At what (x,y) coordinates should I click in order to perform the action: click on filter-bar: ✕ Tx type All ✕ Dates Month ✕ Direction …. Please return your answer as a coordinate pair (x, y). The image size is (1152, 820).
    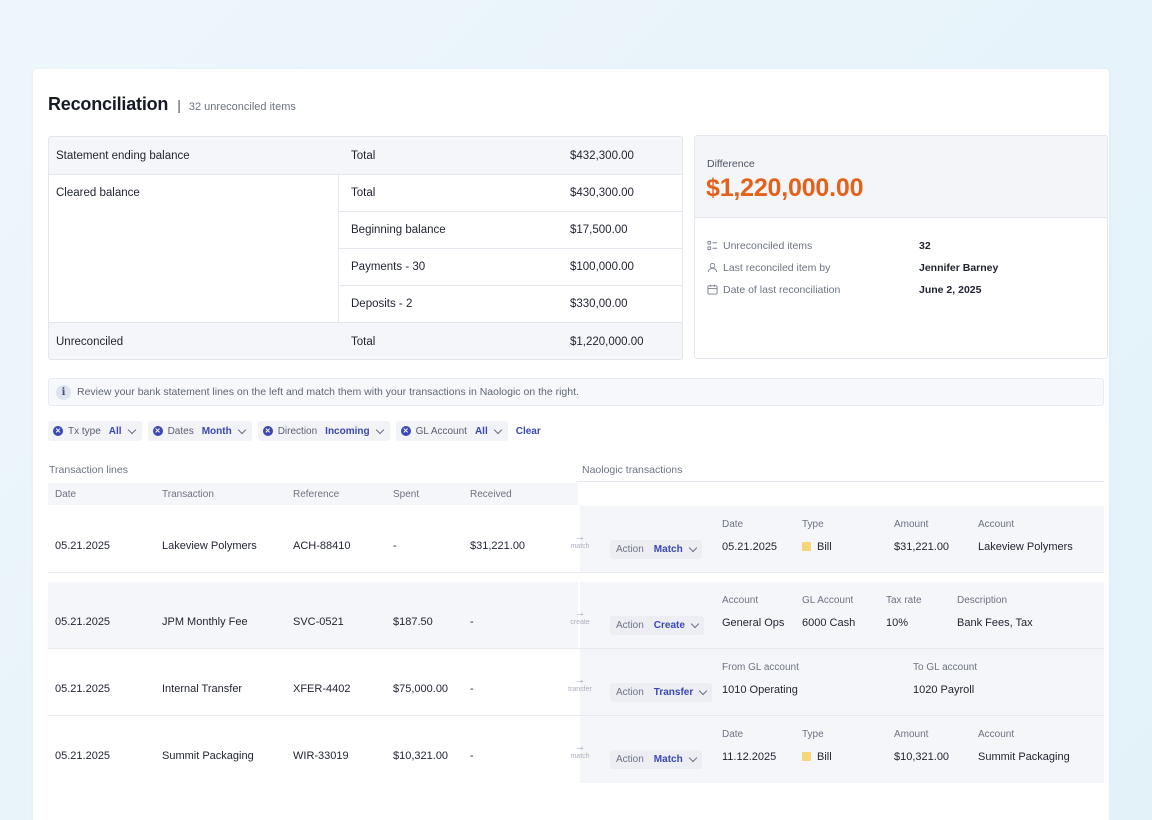
    Looking at the image, I should click on (294, 431).